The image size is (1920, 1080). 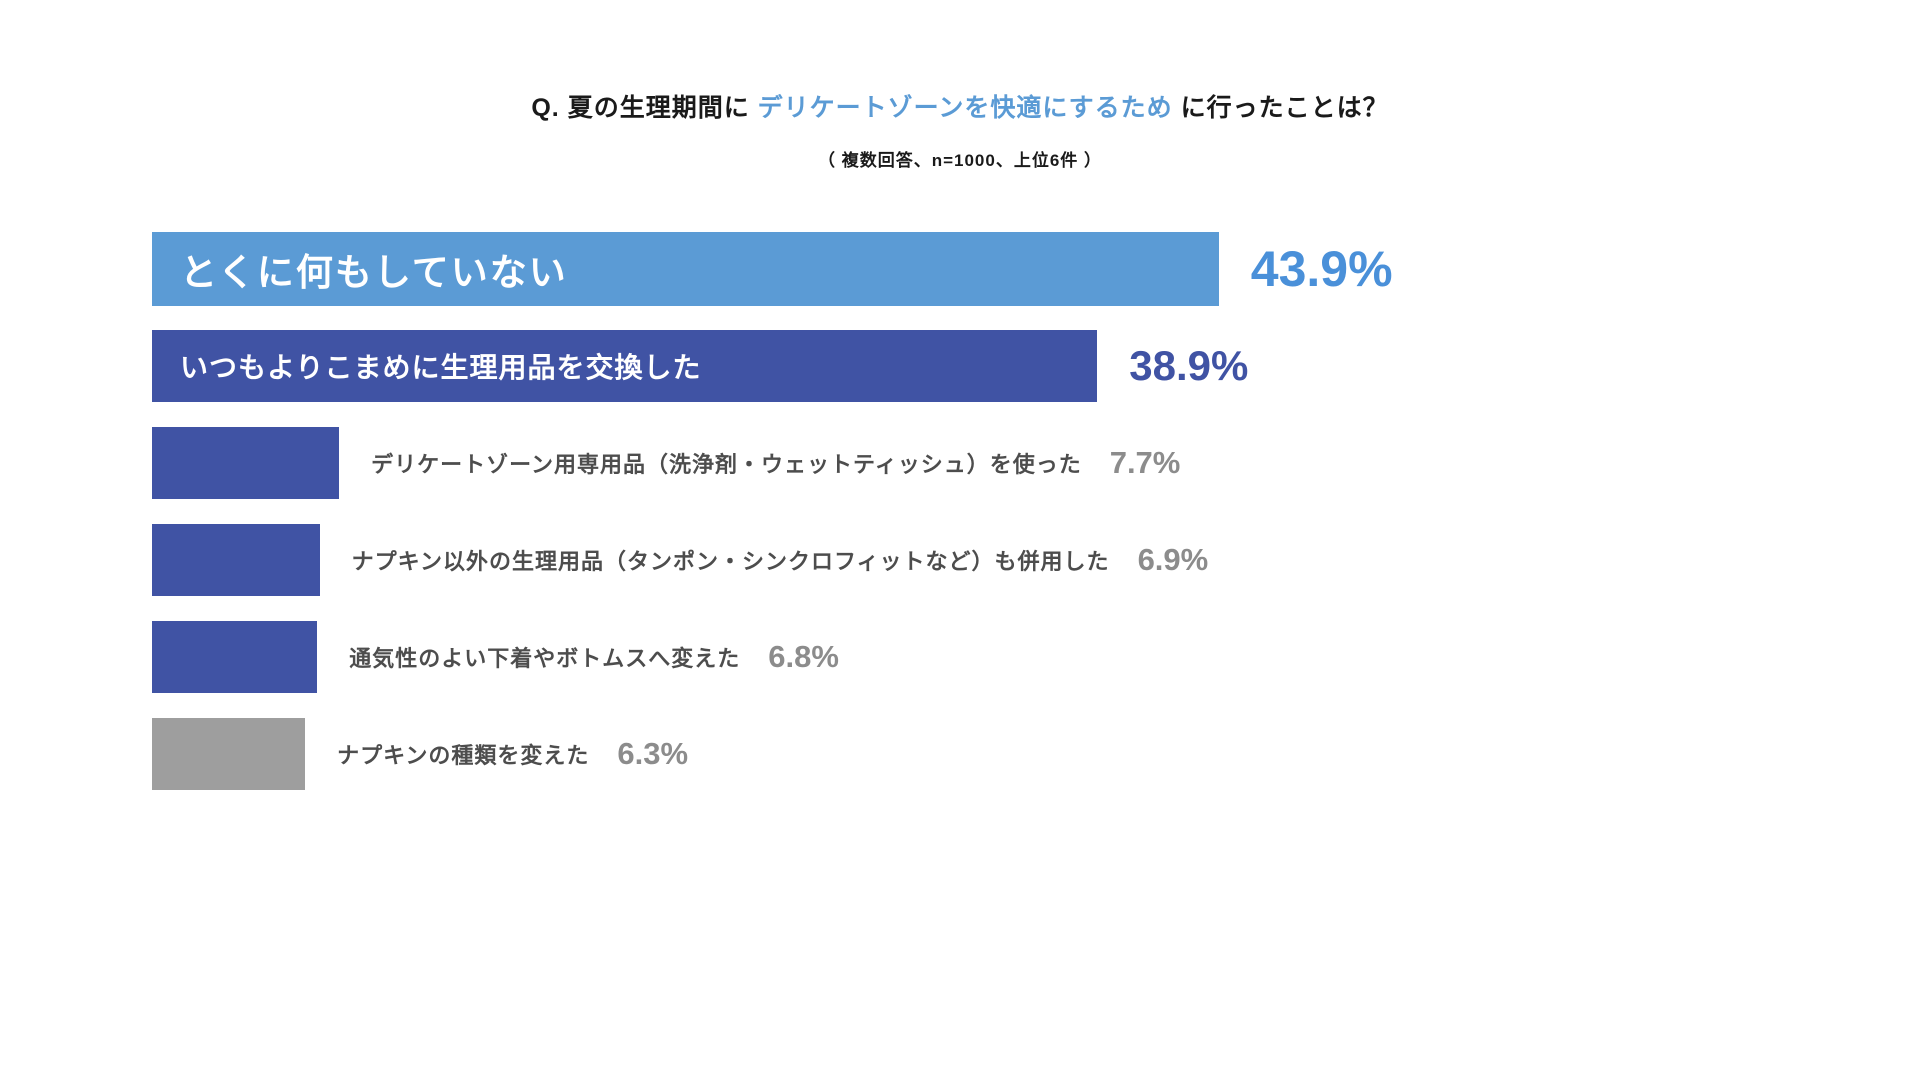 I want to click on bar-value: 7.7%, so click(x=1145, y=462).